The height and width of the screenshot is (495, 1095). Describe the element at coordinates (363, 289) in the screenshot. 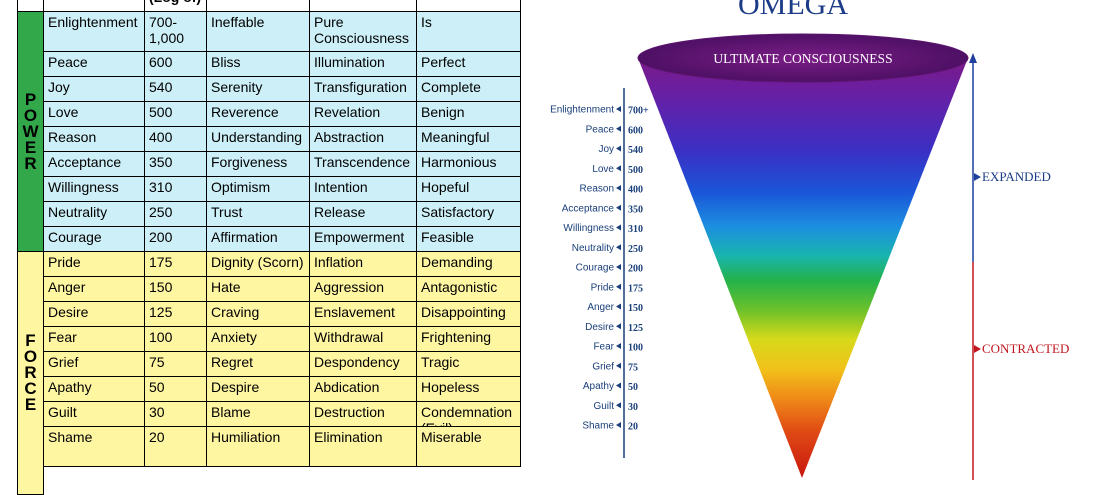

I see `cell-process: Aggression` at that location.